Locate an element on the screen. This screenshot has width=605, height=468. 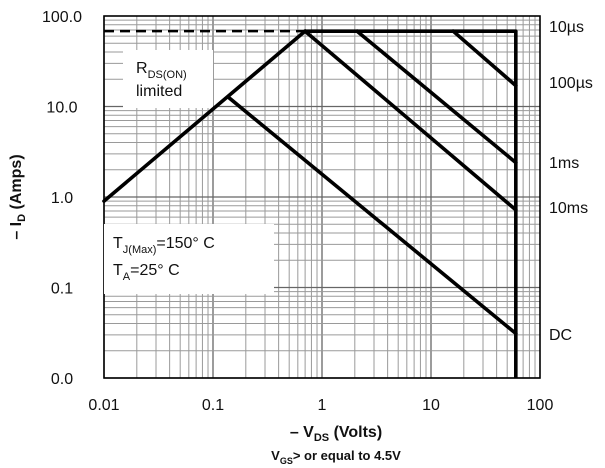
series-label: DC is located at coordinates (560, 335).